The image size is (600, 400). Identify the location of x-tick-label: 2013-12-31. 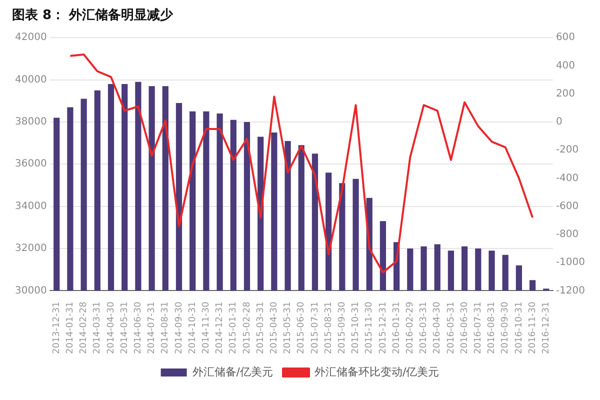
(57, 328).